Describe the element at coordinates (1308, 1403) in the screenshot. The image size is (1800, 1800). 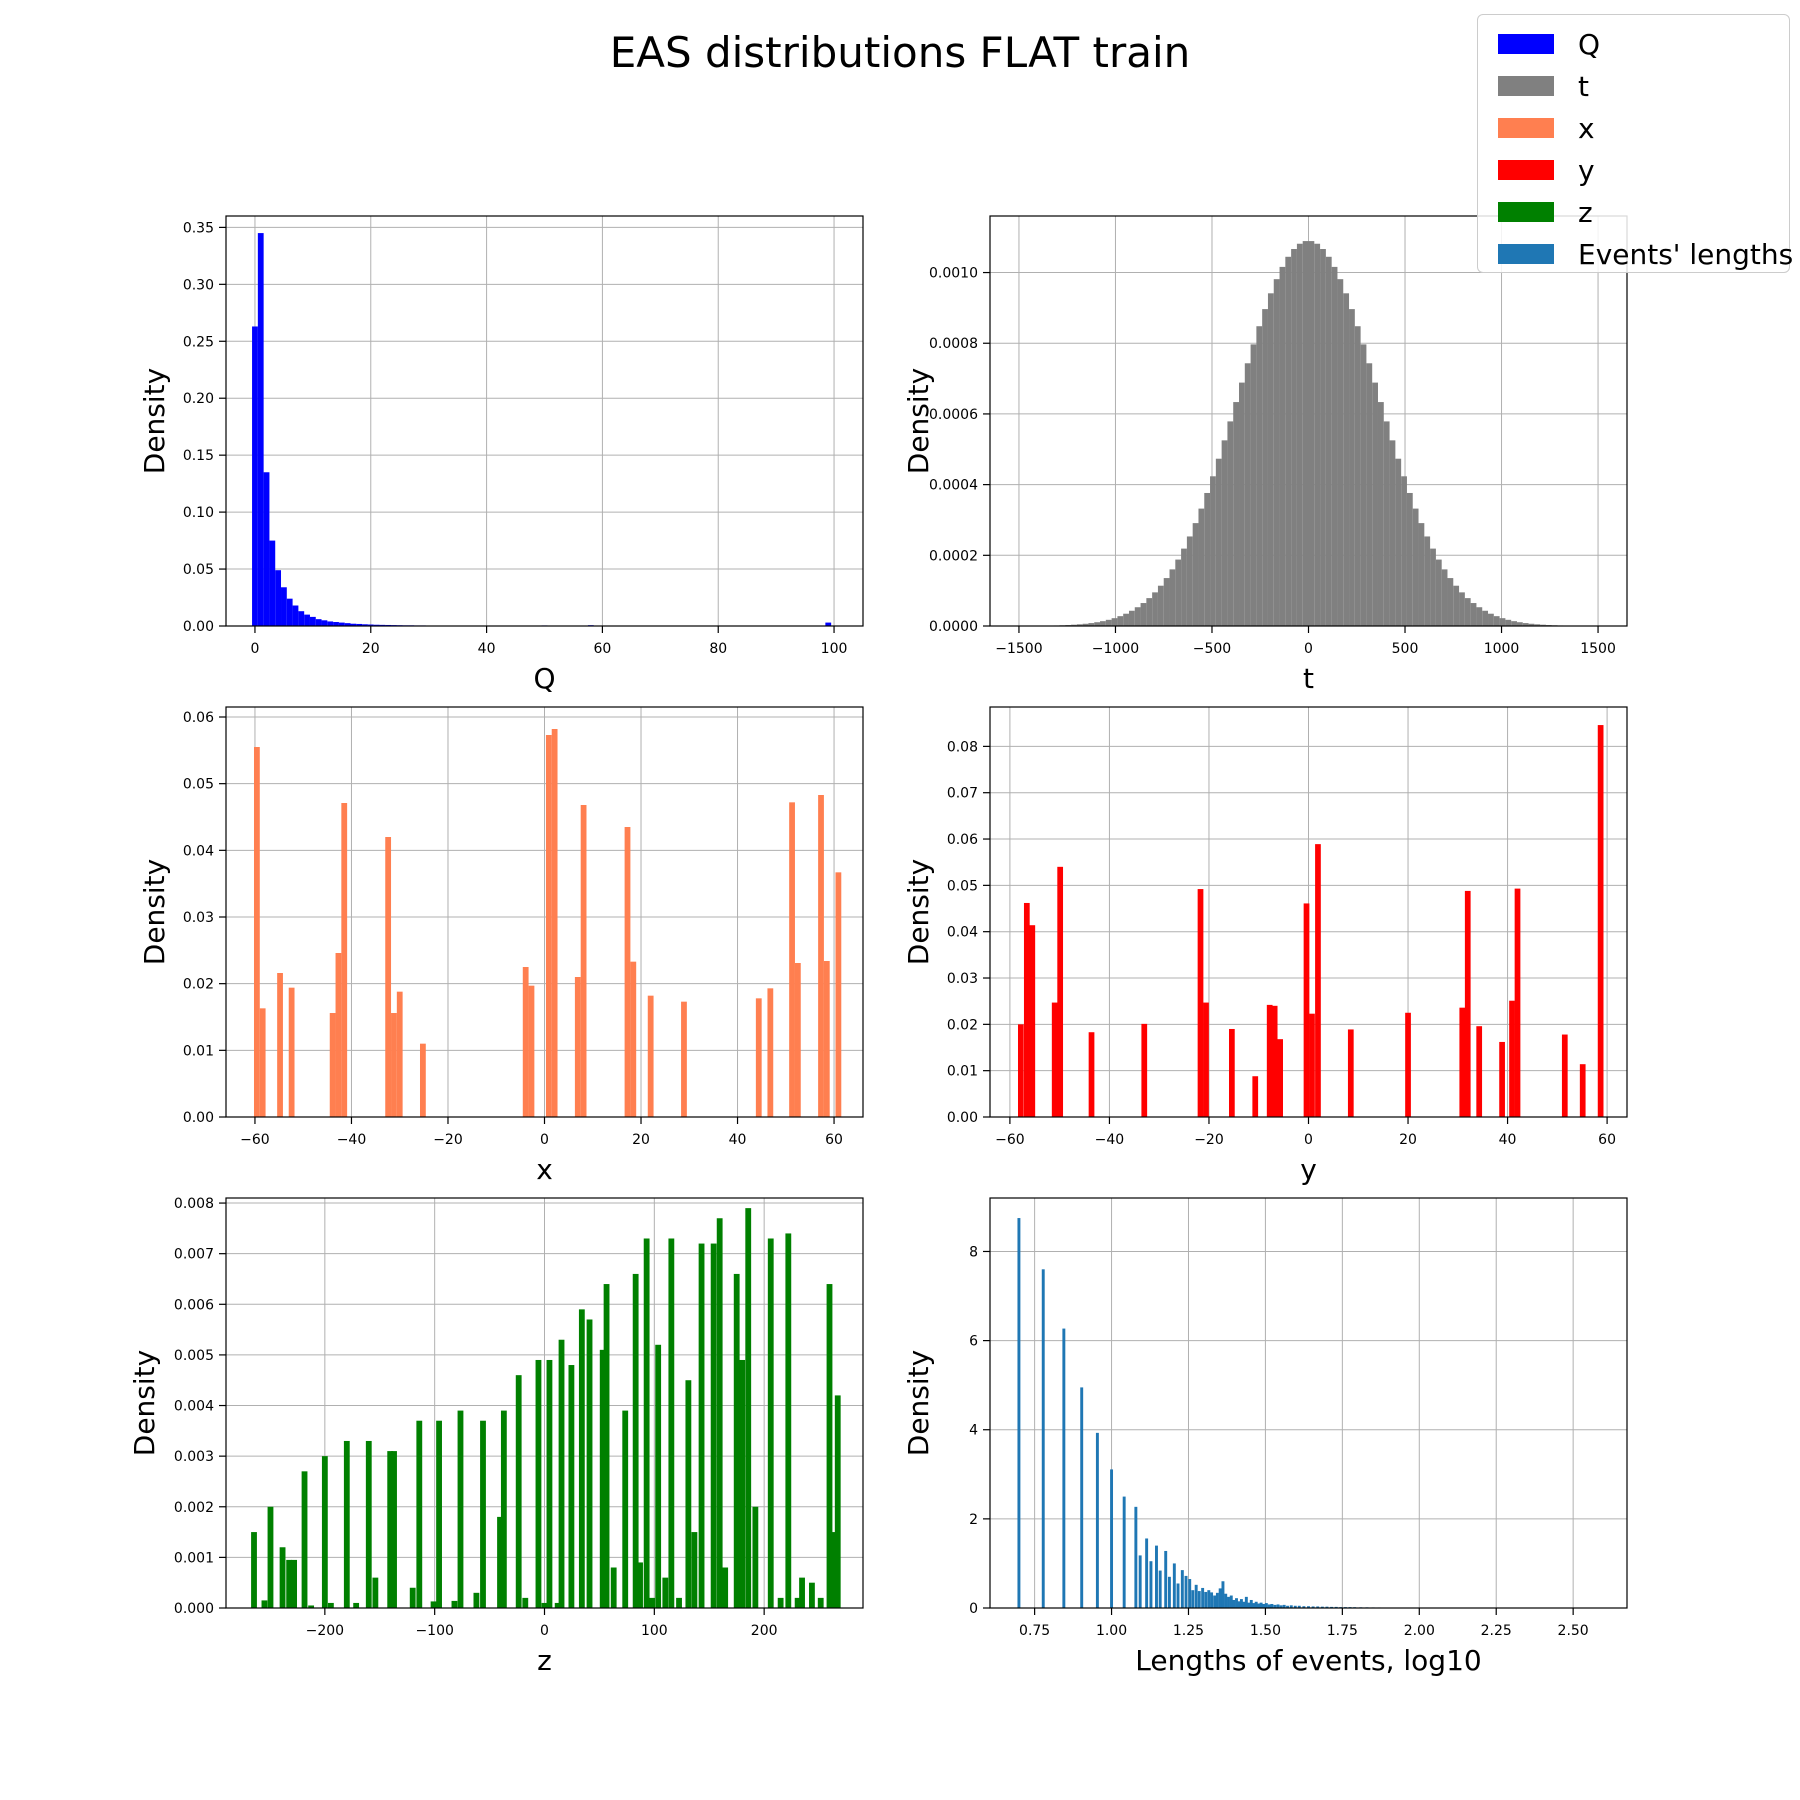
I see `plot-area` at that location.